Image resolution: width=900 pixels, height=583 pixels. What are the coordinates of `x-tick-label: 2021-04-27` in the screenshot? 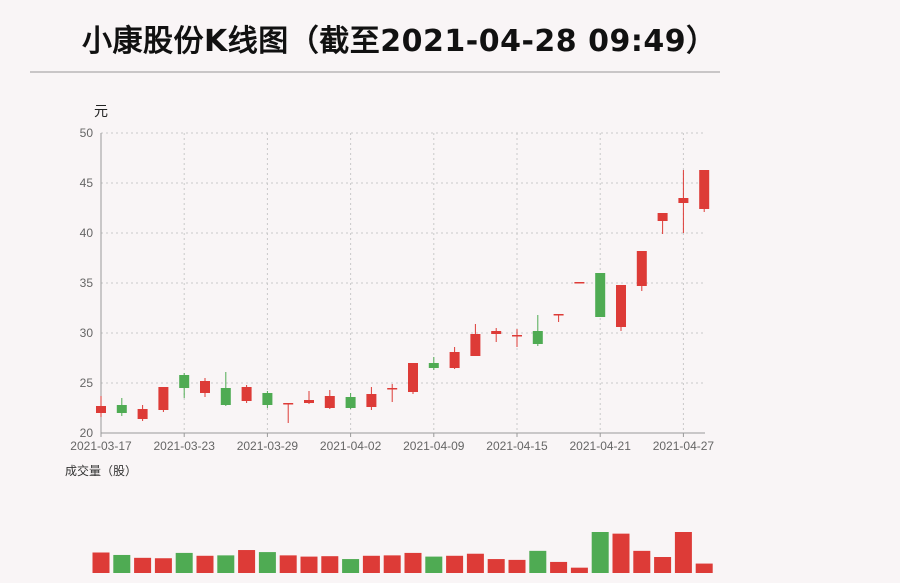 It's located at (684, 446).